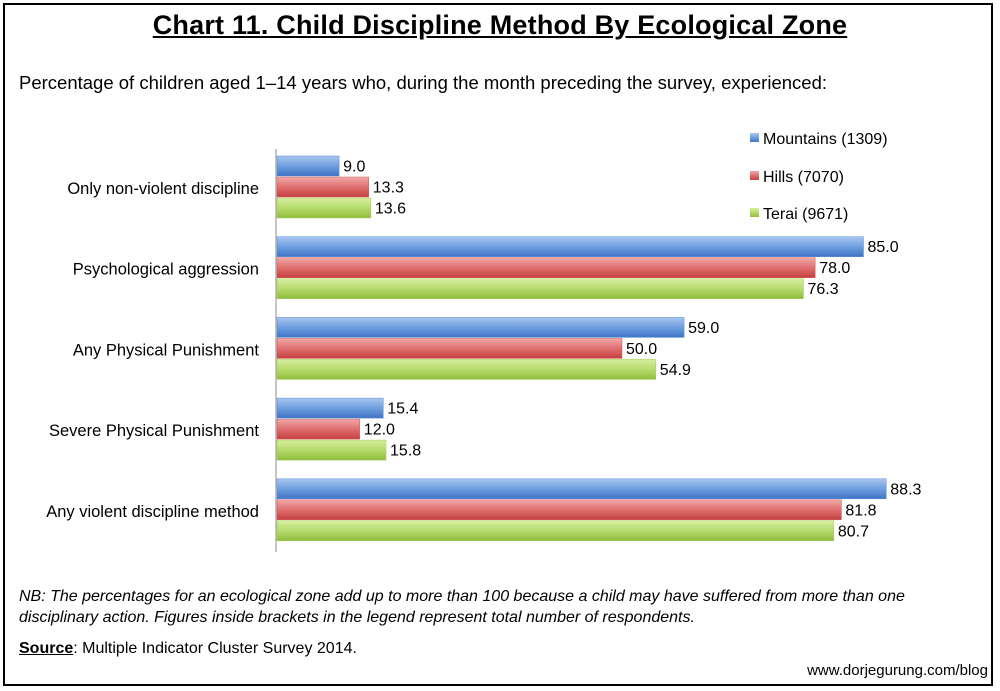 This screenshot has width=1000, height=691. What do you see at coordinates (822, 289) in the screenshot?
I see `data-label: 76.3` at bounding box center [822, 289].